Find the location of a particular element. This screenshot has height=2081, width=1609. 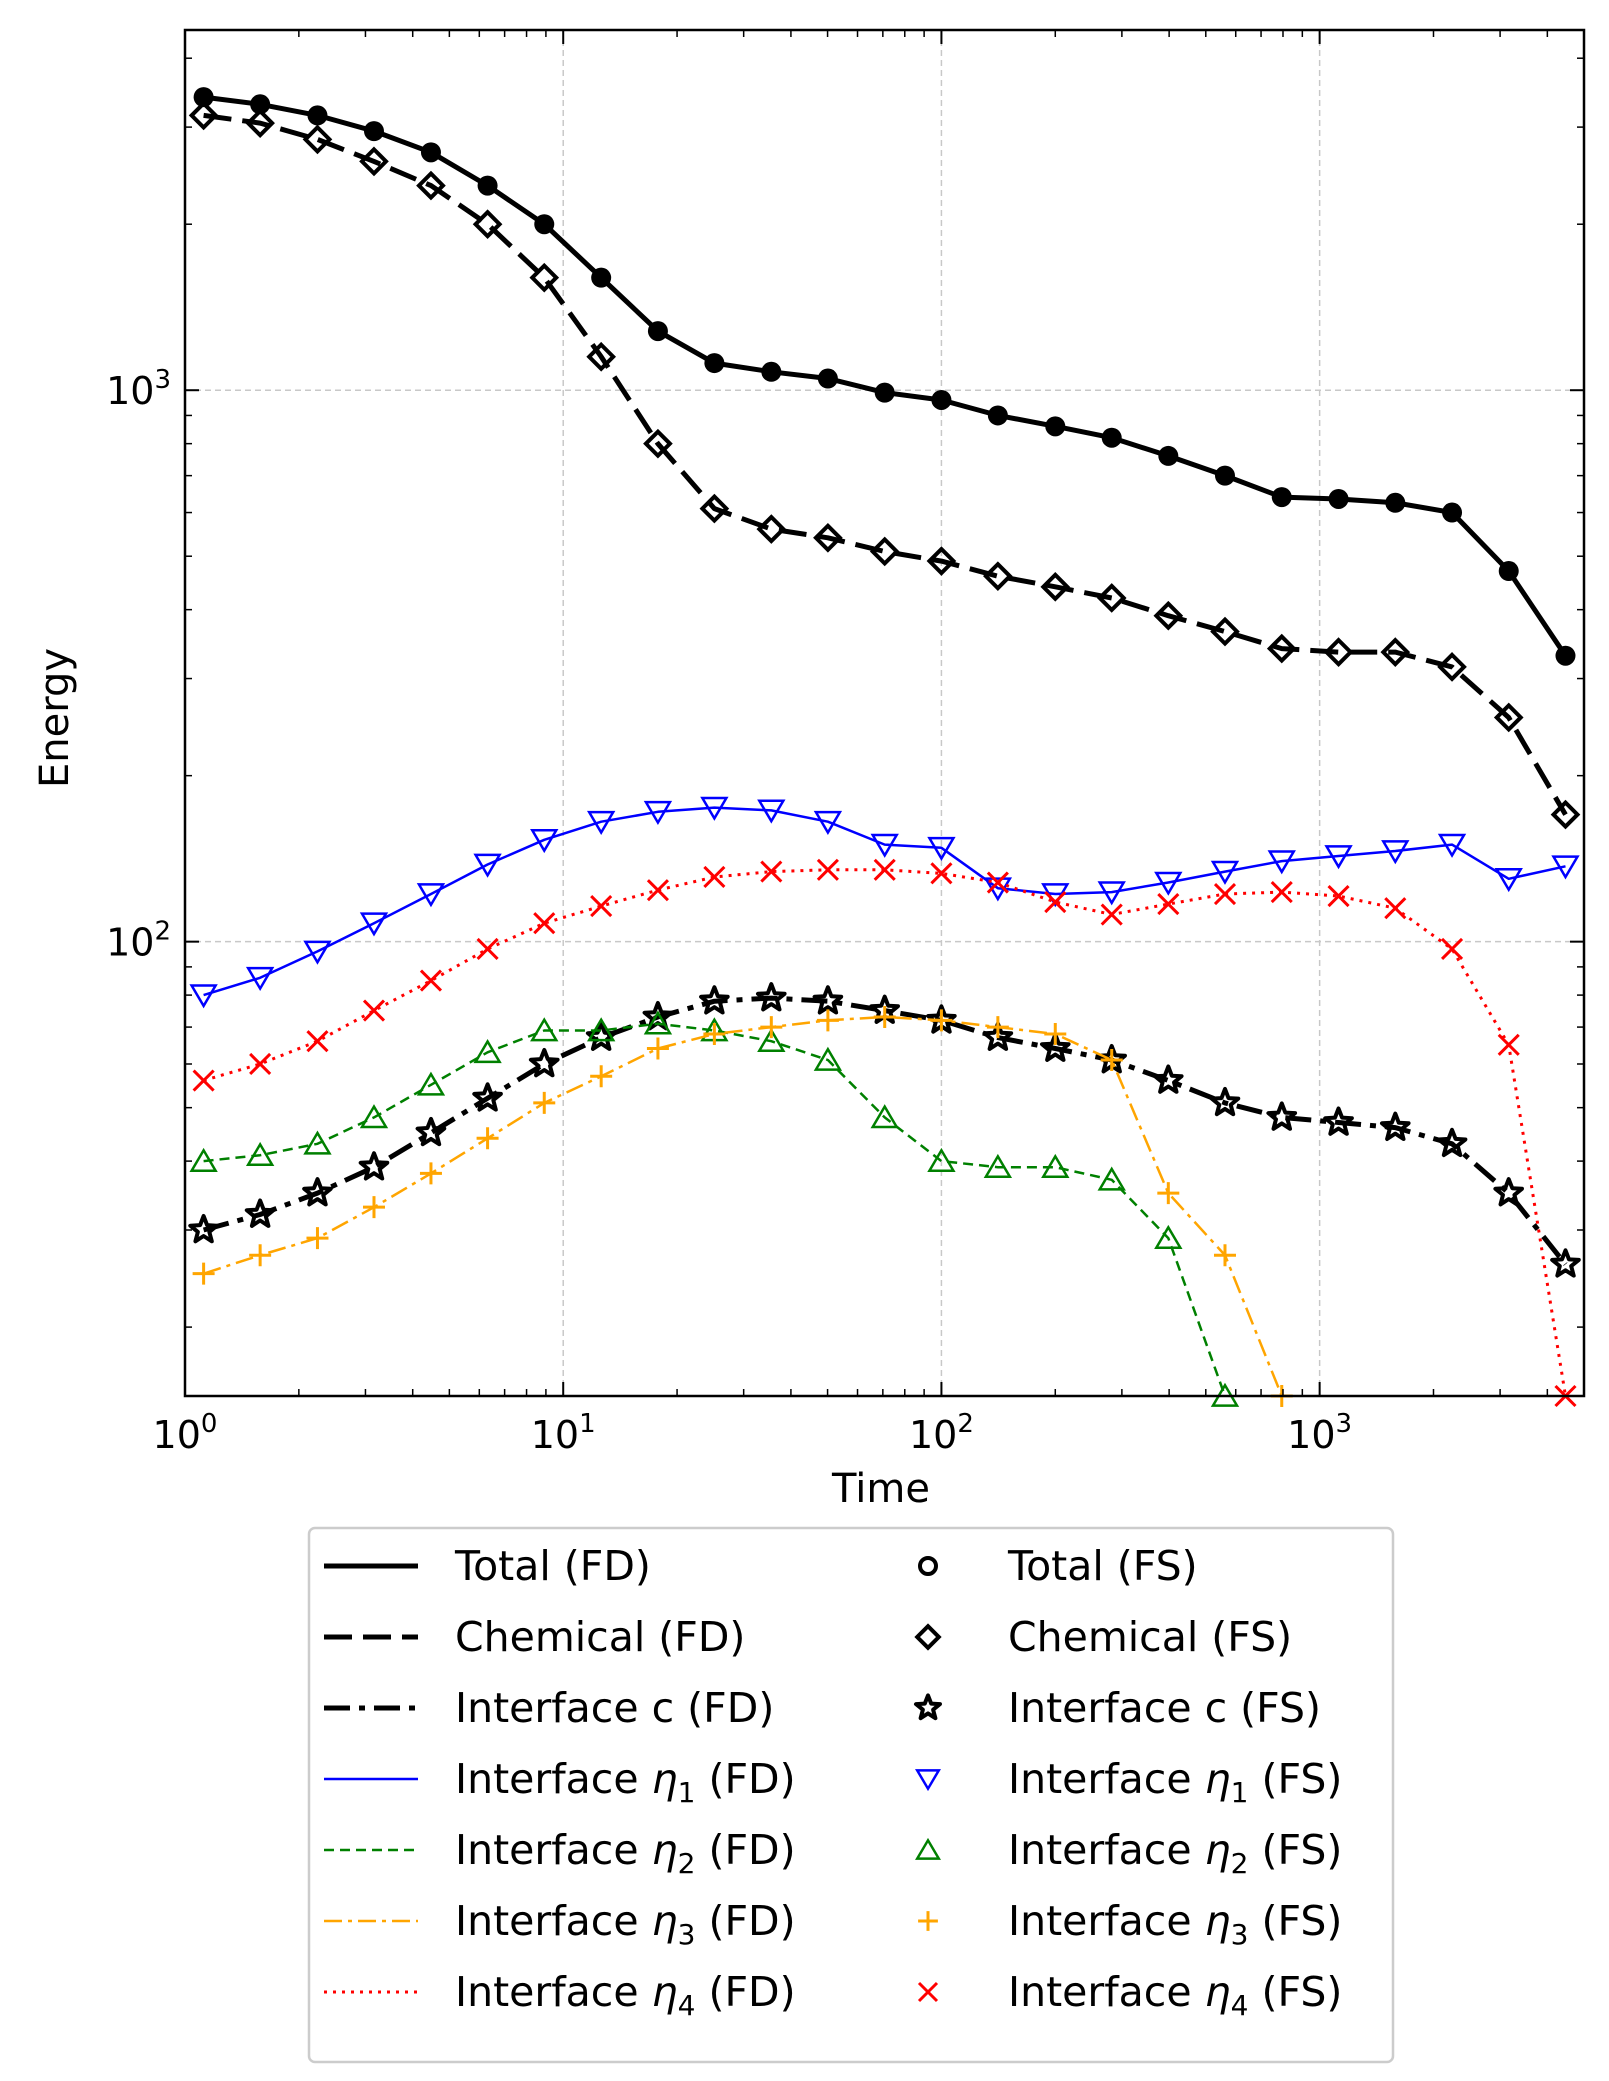

legend-label: Interface η2 (FS) is located at coordinates (1175, 1853).